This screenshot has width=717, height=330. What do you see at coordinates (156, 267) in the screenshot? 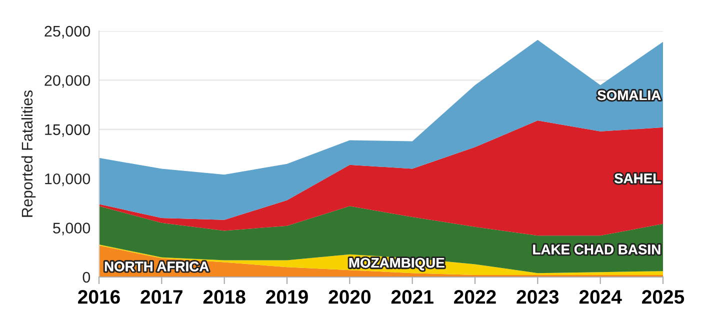
I see `series-label: NORTH AFRICA` at bounding box center [156, 267].